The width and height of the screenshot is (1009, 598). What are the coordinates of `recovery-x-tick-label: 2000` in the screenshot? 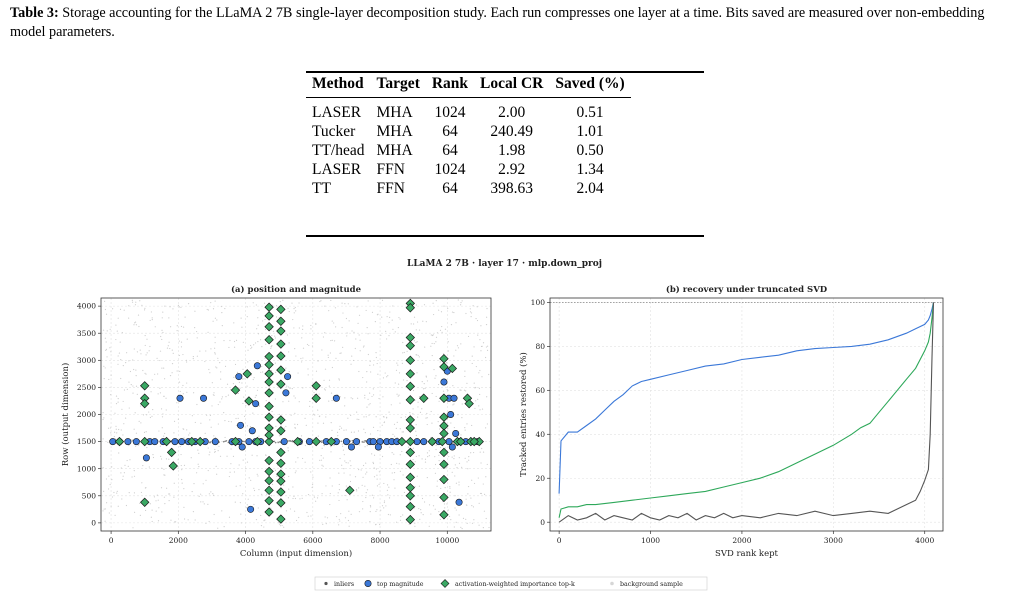 It's located at (741, 540).